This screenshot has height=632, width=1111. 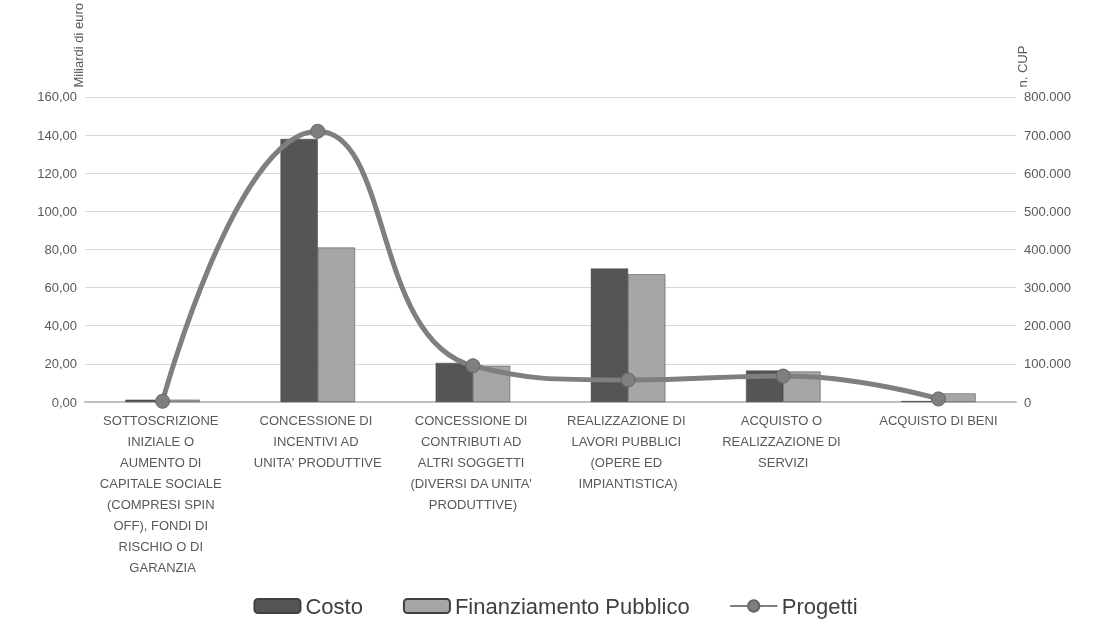 I want to click on legend-label: Finanziamento Pubblico, so click(x=572, y=606).